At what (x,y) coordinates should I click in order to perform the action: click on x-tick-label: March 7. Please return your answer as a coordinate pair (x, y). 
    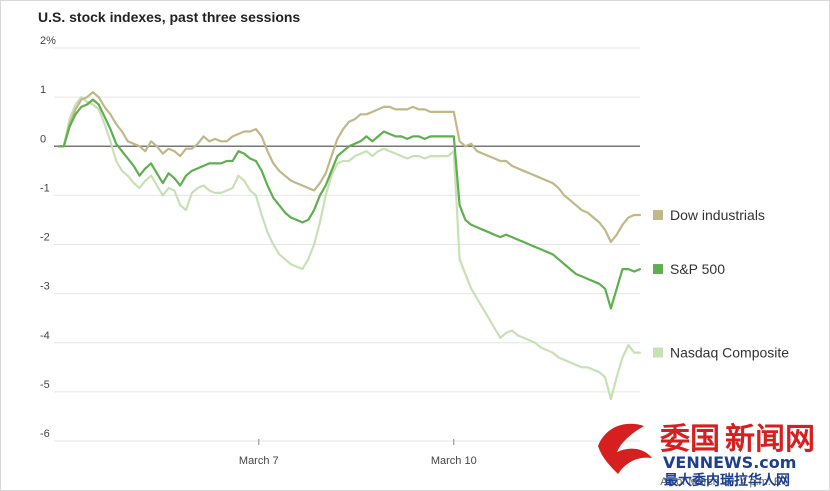
    Looking at the image, I should click on (259, 461).